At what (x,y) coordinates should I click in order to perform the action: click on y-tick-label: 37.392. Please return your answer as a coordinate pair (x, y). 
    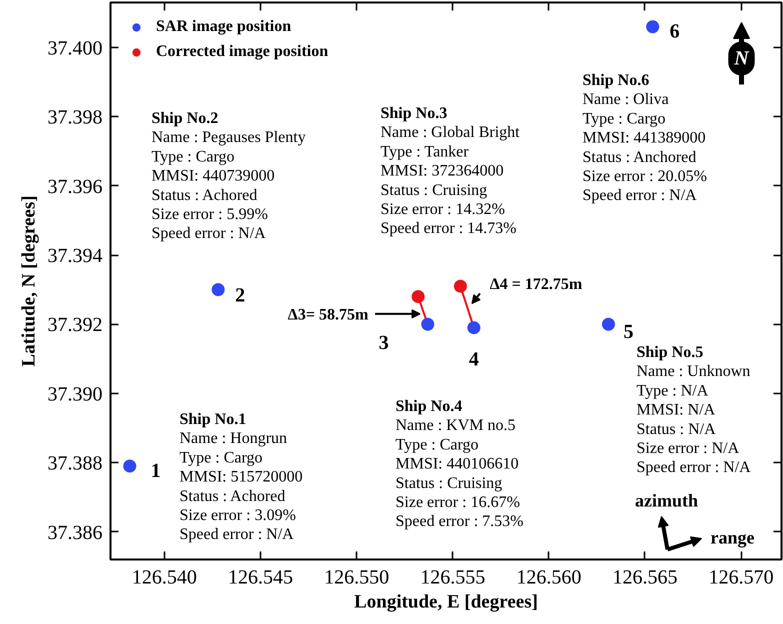
    Looking at the image, I should click on (75, 325).